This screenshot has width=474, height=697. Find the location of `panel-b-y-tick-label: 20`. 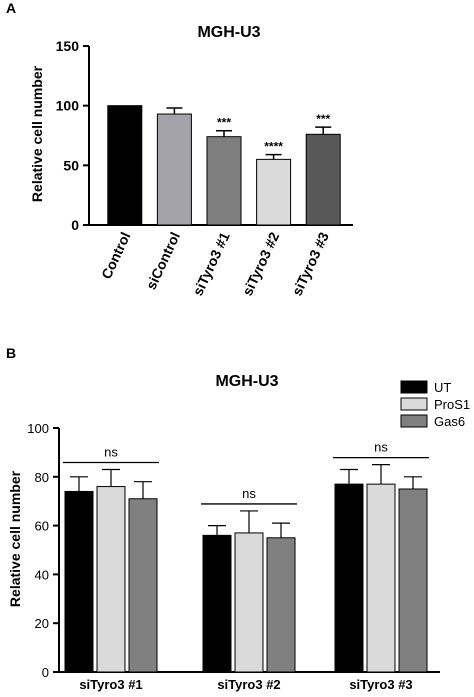

panel-b-y-tick-label: 20 is located at coordinates (42, 623).